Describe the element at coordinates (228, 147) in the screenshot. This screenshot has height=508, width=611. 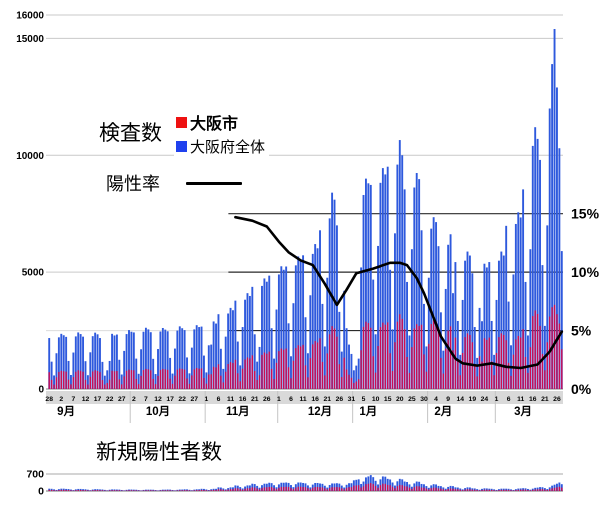
I see `legend-prefecture-label: 大阪府全体` at that location.